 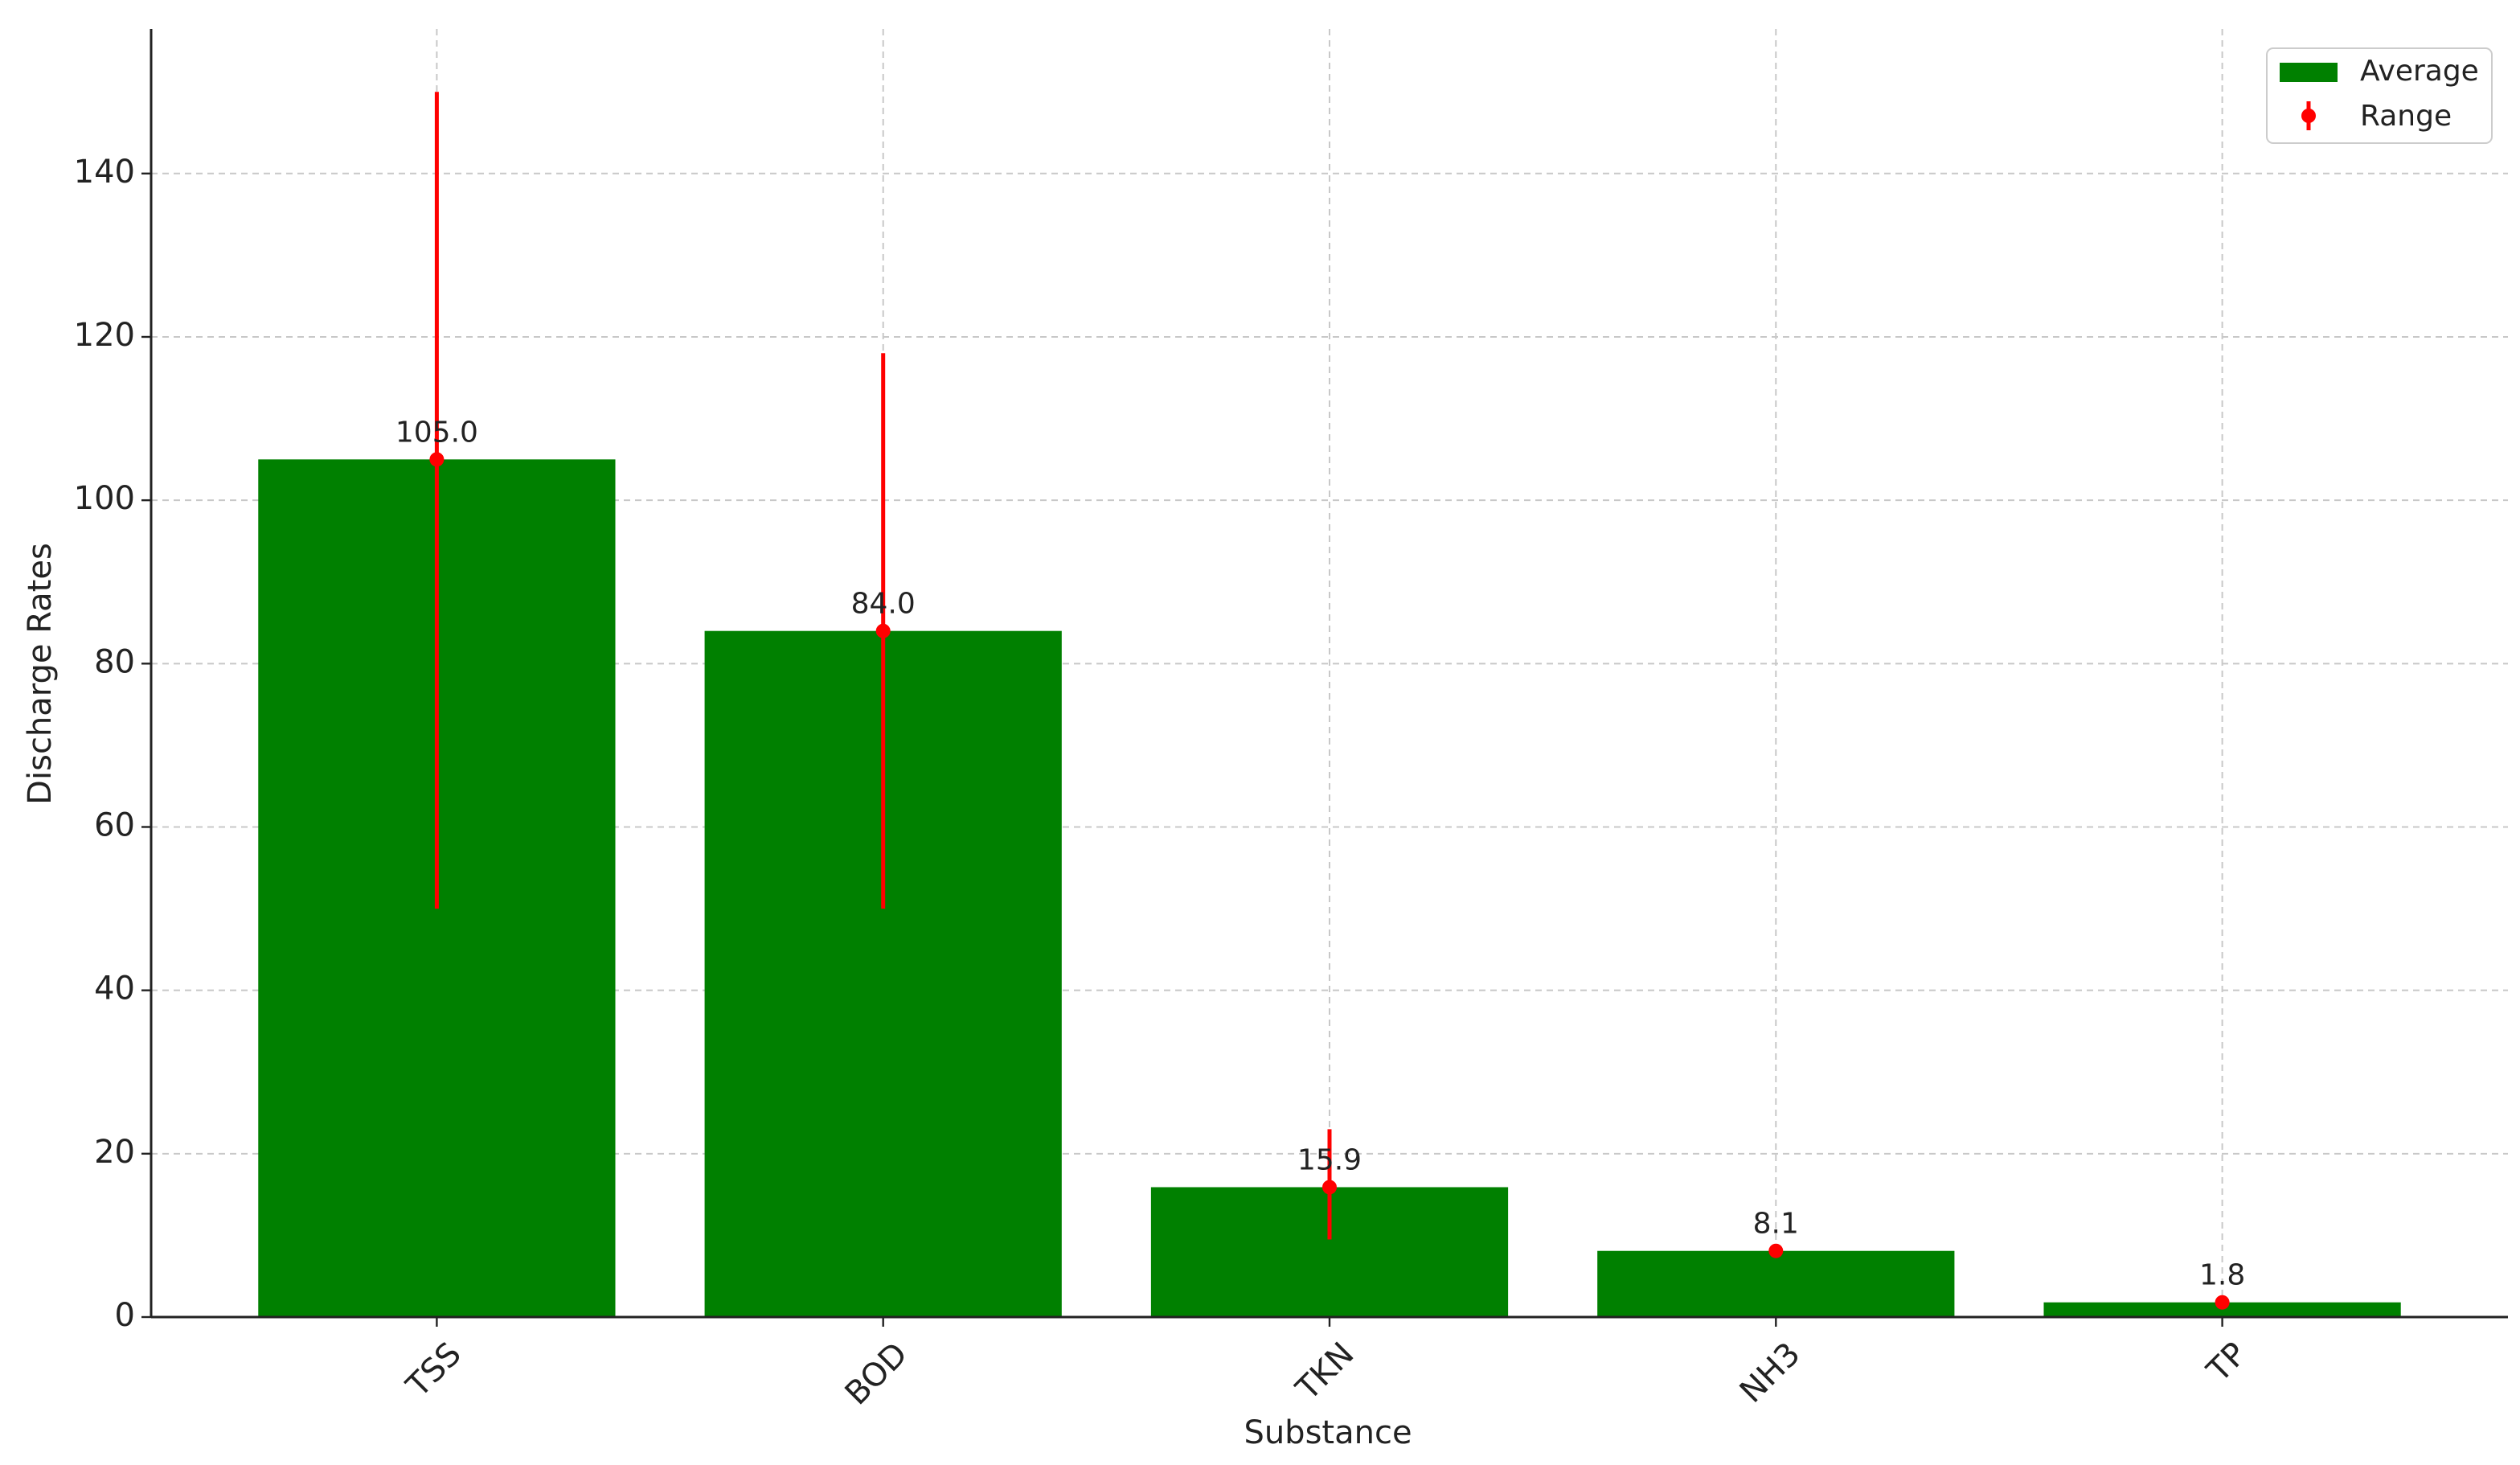 What do you see at coordinates (437, 432) in the screenshot?
I see `value-label: 105.0` at bounding box center [437, 432].